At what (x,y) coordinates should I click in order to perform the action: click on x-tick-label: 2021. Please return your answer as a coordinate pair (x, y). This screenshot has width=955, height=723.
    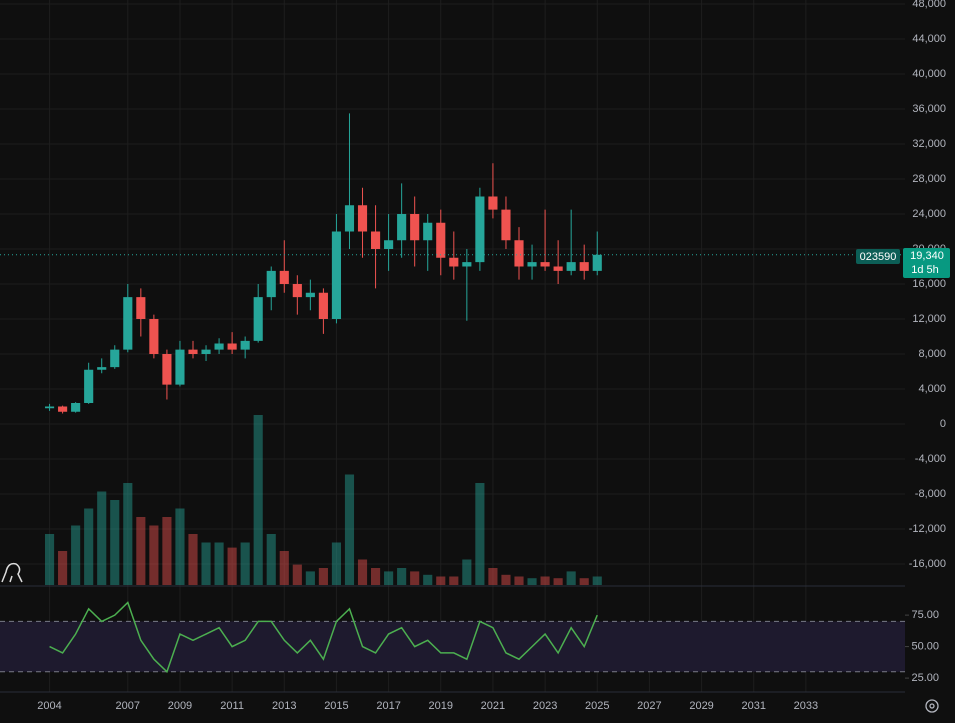
    Looking at the image, I should click on (493, 706).